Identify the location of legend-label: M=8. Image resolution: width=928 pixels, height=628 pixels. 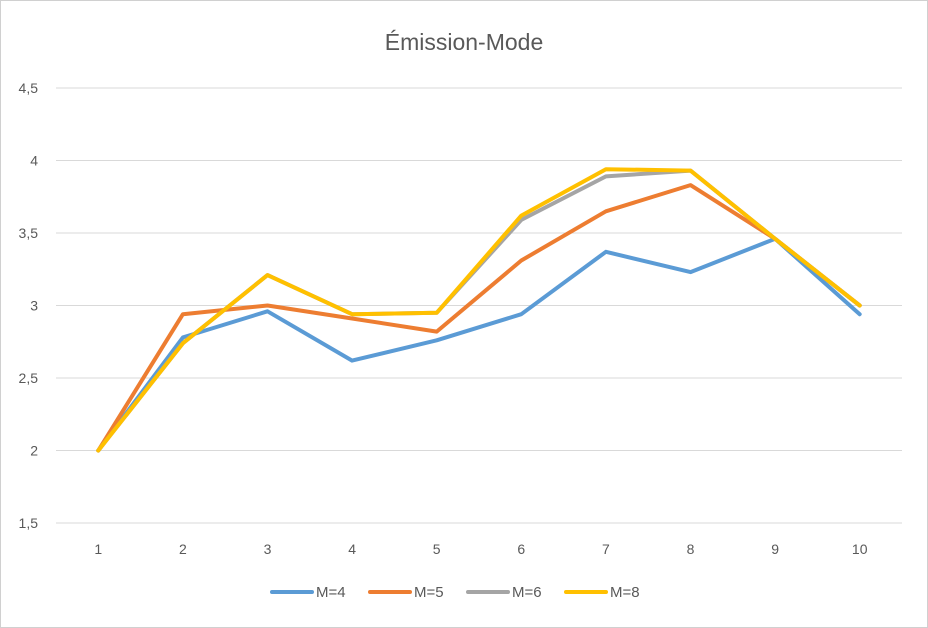
(625, 592).